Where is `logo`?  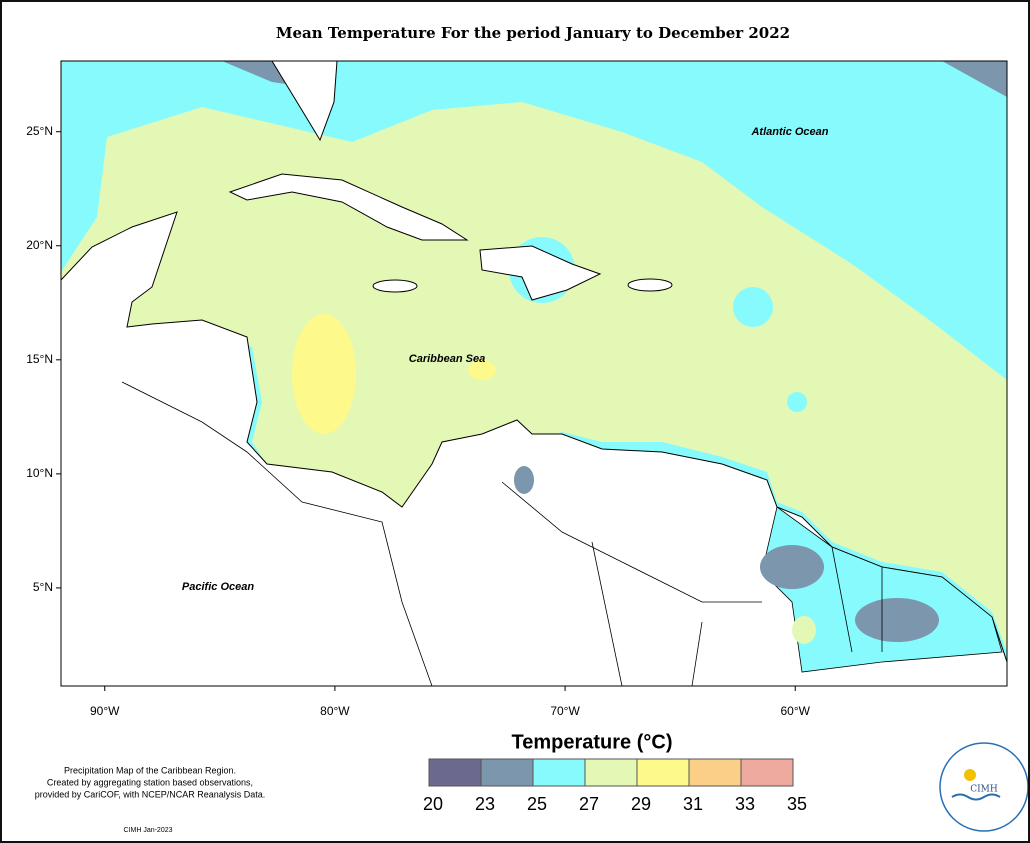
logo is located at coordinates (983, 787).